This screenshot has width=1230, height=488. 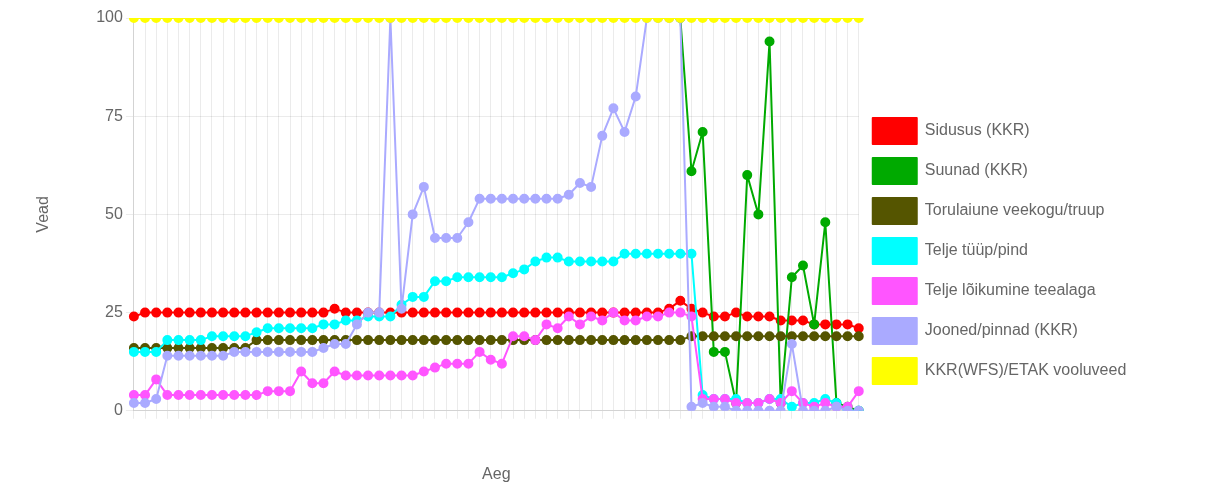 I want to click on legend-label: Jooned/pinnad (KKR), so click(x=1001, y=330).